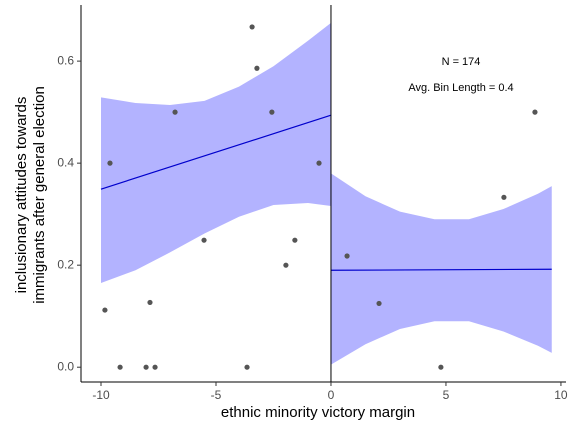 This screenshot has height=432, width=569. Describe the element at coordinates (65, 162) in the screenshot. I see `y-tick-label: 0.4` at that location.